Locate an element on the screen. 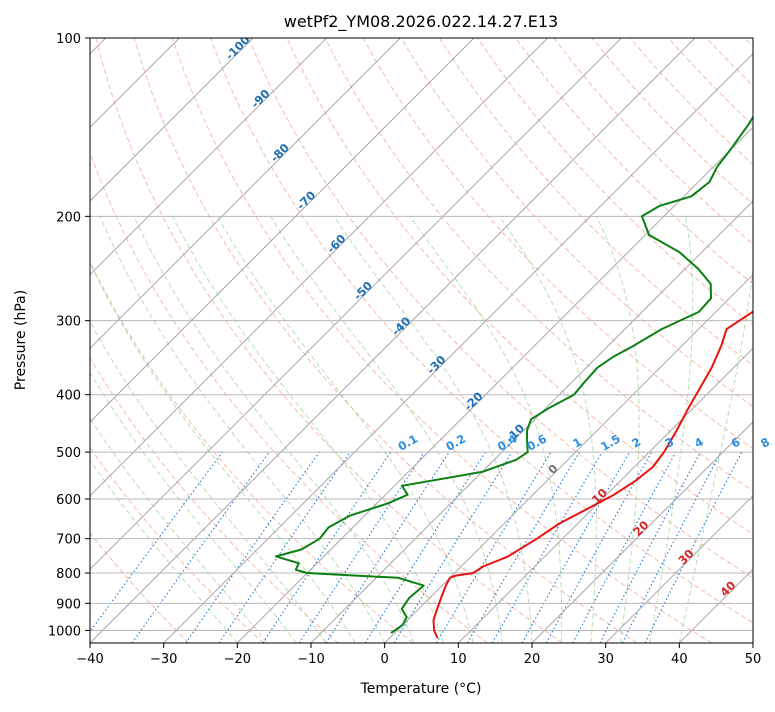  x-tick-label: 40 is located at coordinates (679, 659).